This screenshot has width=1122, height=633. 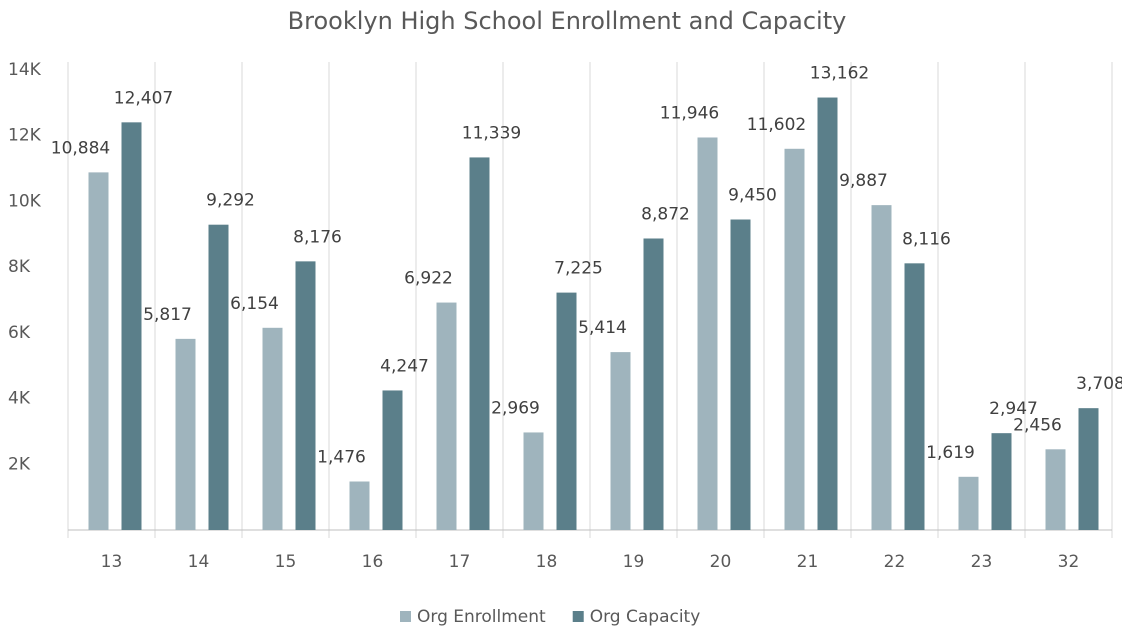 I want to click on value-label: 2,947, so click(x=1013, y=409).